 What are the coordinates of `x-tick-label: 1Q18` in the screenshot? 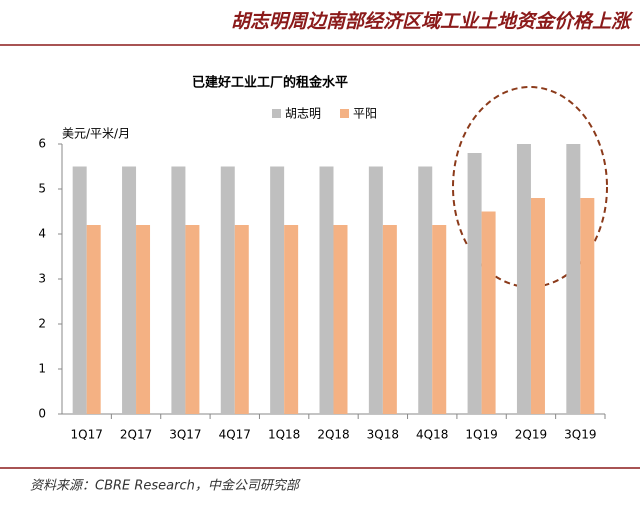 It's located at (284, 435).